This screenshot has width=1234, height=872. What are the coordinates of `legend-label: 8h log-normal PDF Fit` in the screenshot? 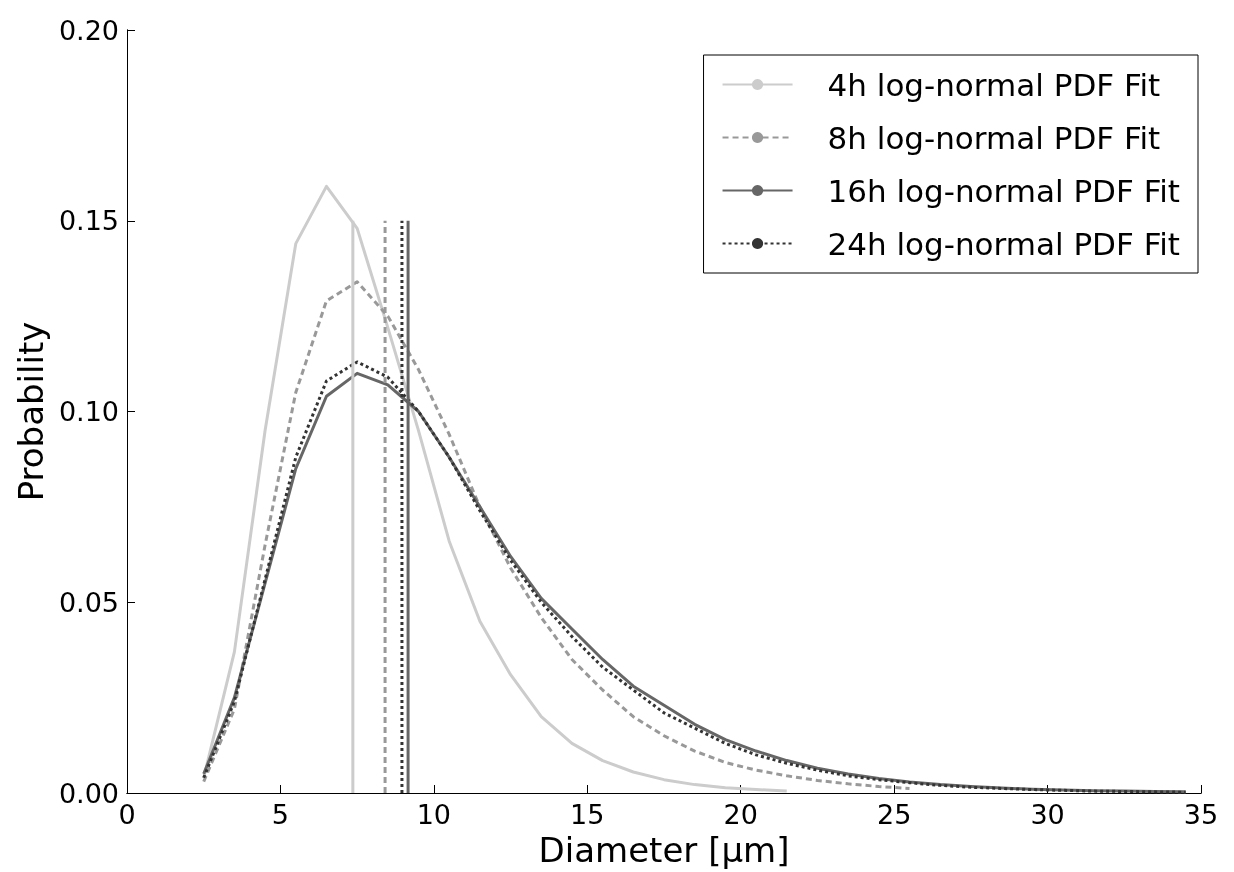 It's located at (994, 137).